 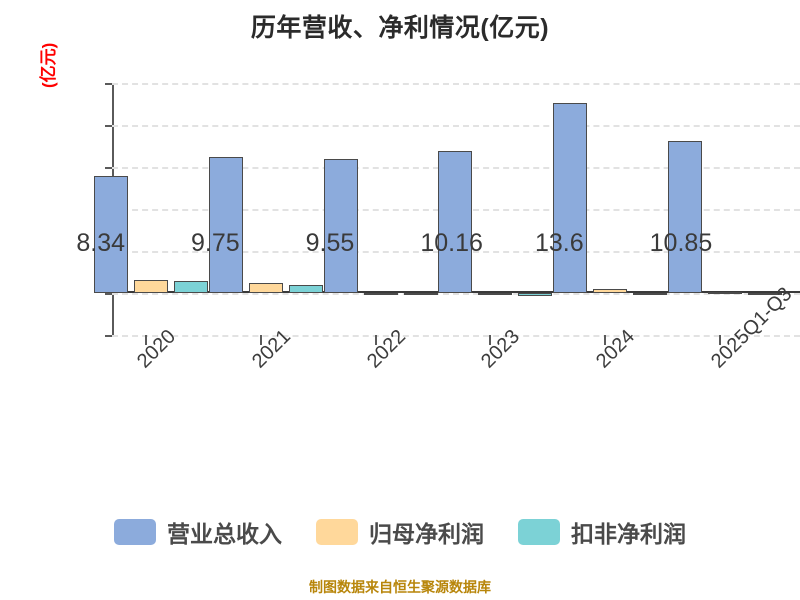 I want to click on chart-title: 历年营收、净利情况(亿元), so click(x=400, y=28).